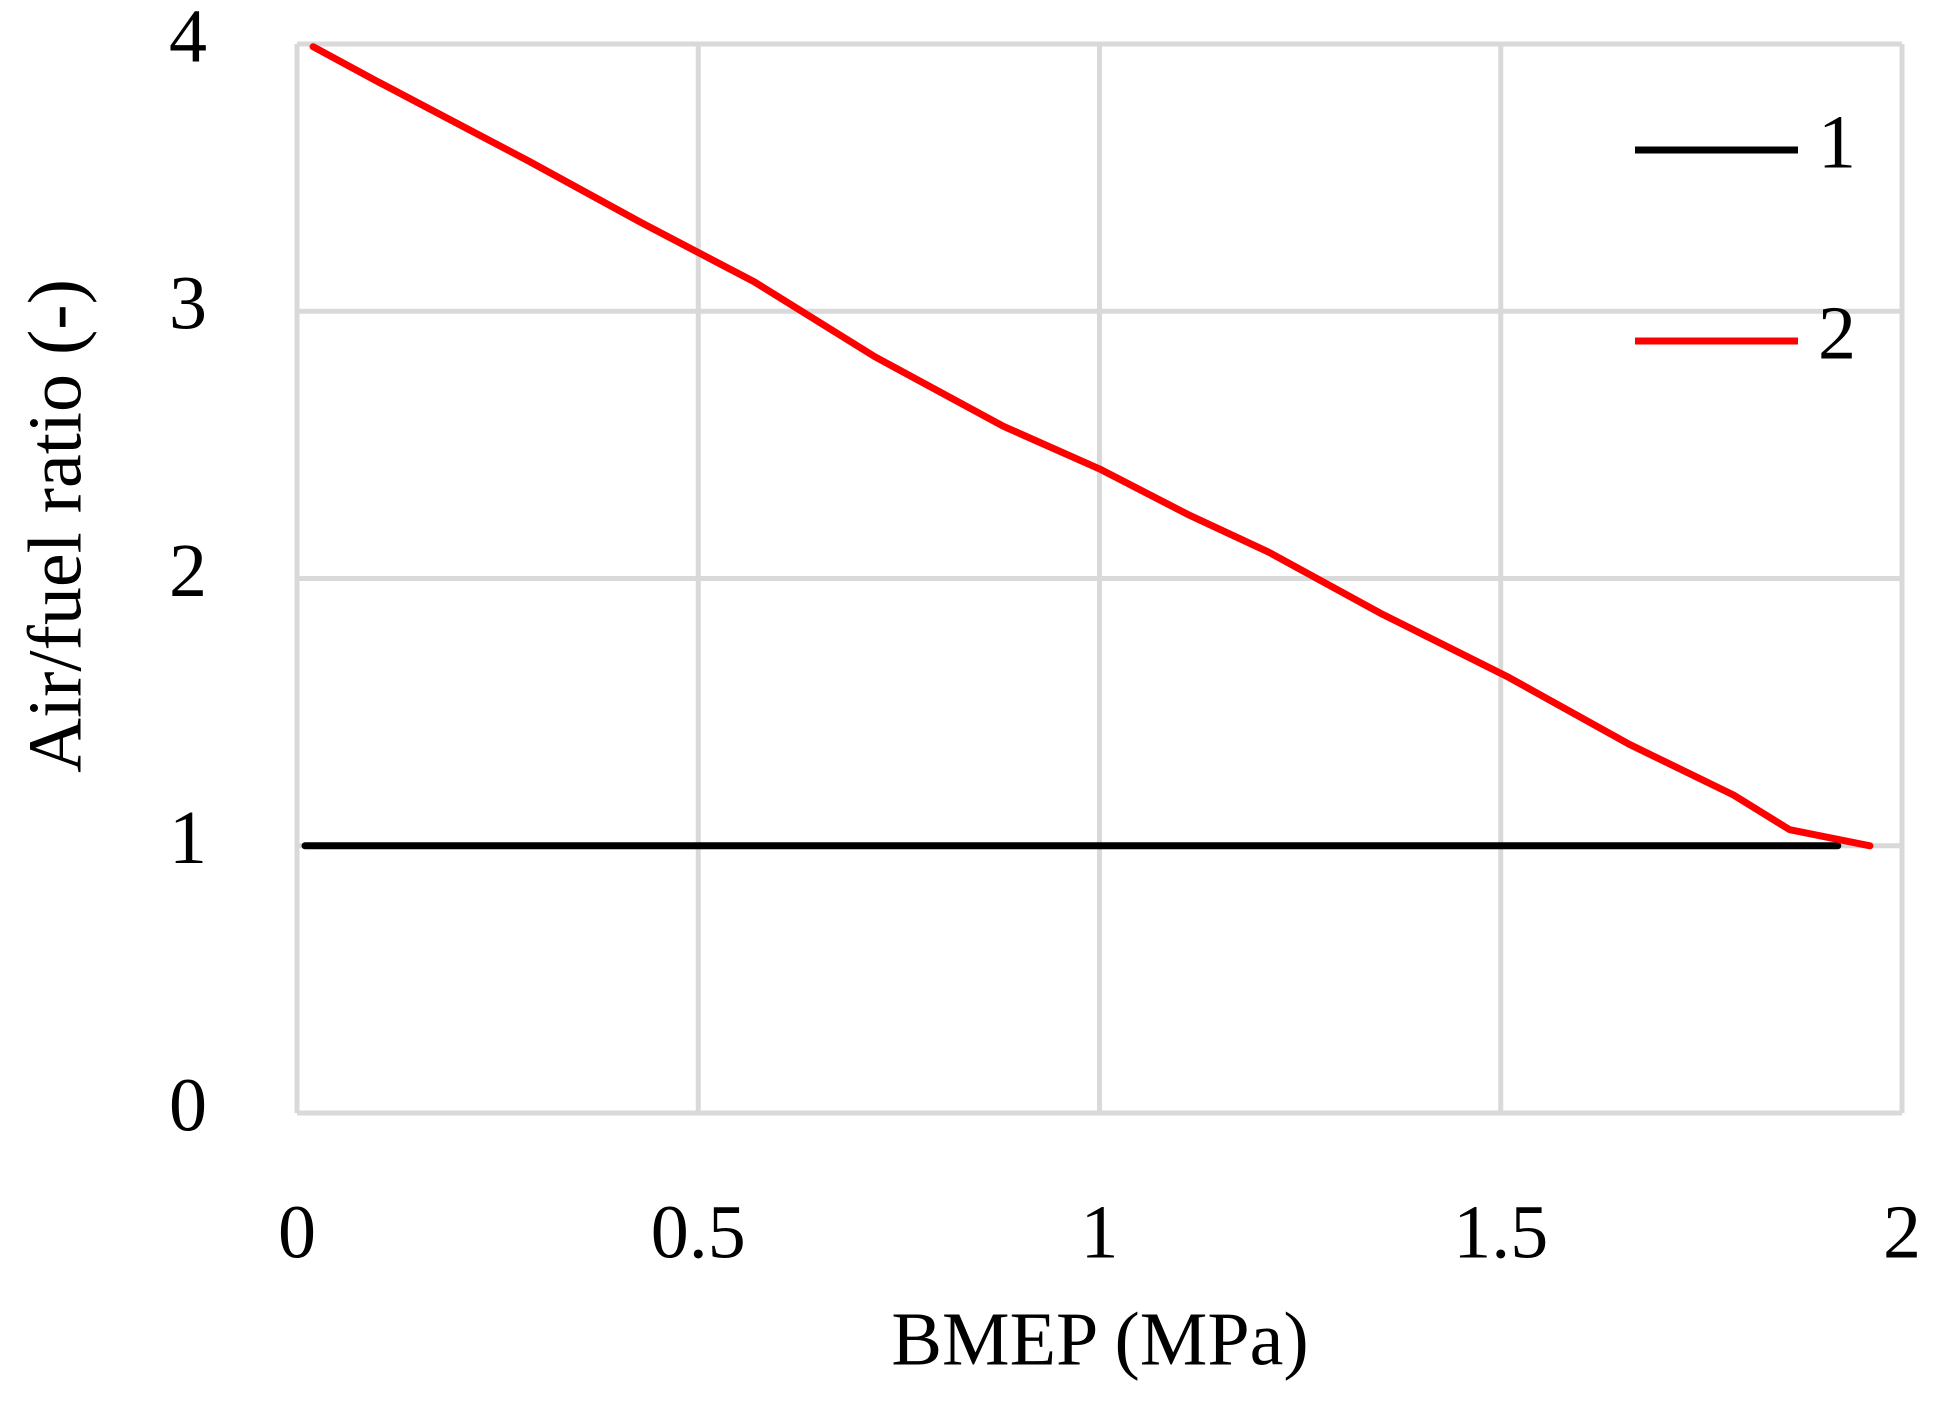 The width and height of the screenshot is (1942, 1402). Describe the element at coordinates (1099, 1339) in the screenshot. I see `x-axis-title: BMEP (MPa)` at that location.